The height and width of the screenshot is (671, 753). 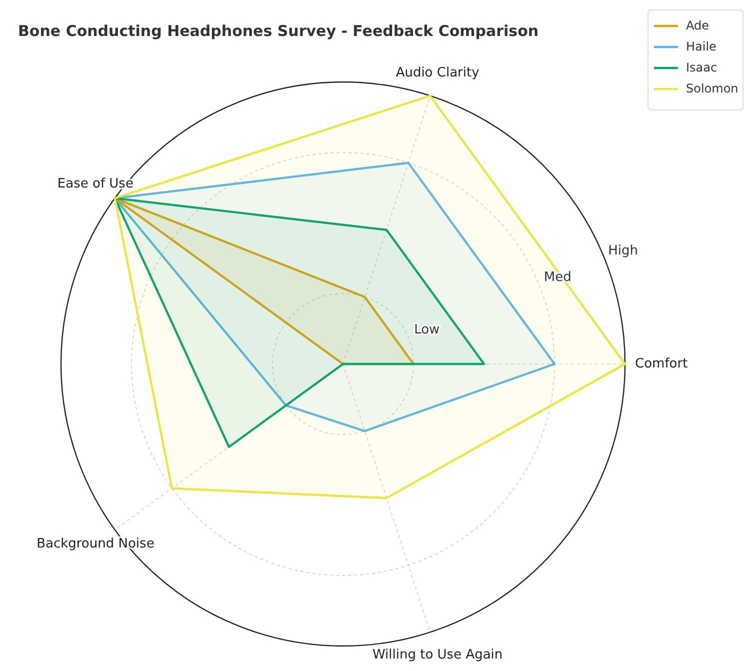 I want to click on legend-label: Solomon, so click(x=712, y=88).